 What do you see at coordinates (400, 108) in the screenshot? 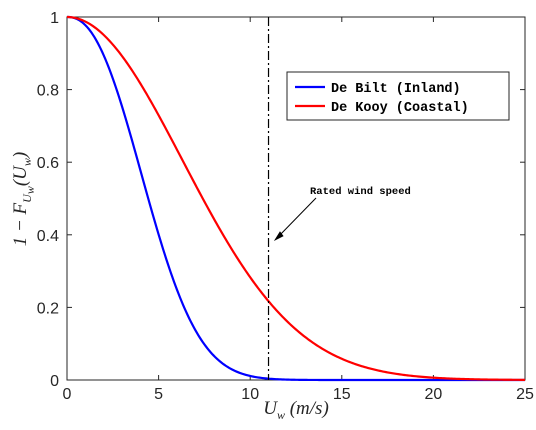
I see `legend-label-de-kooy: De Kooy (Coastal)` at bounding box center [400, 108].